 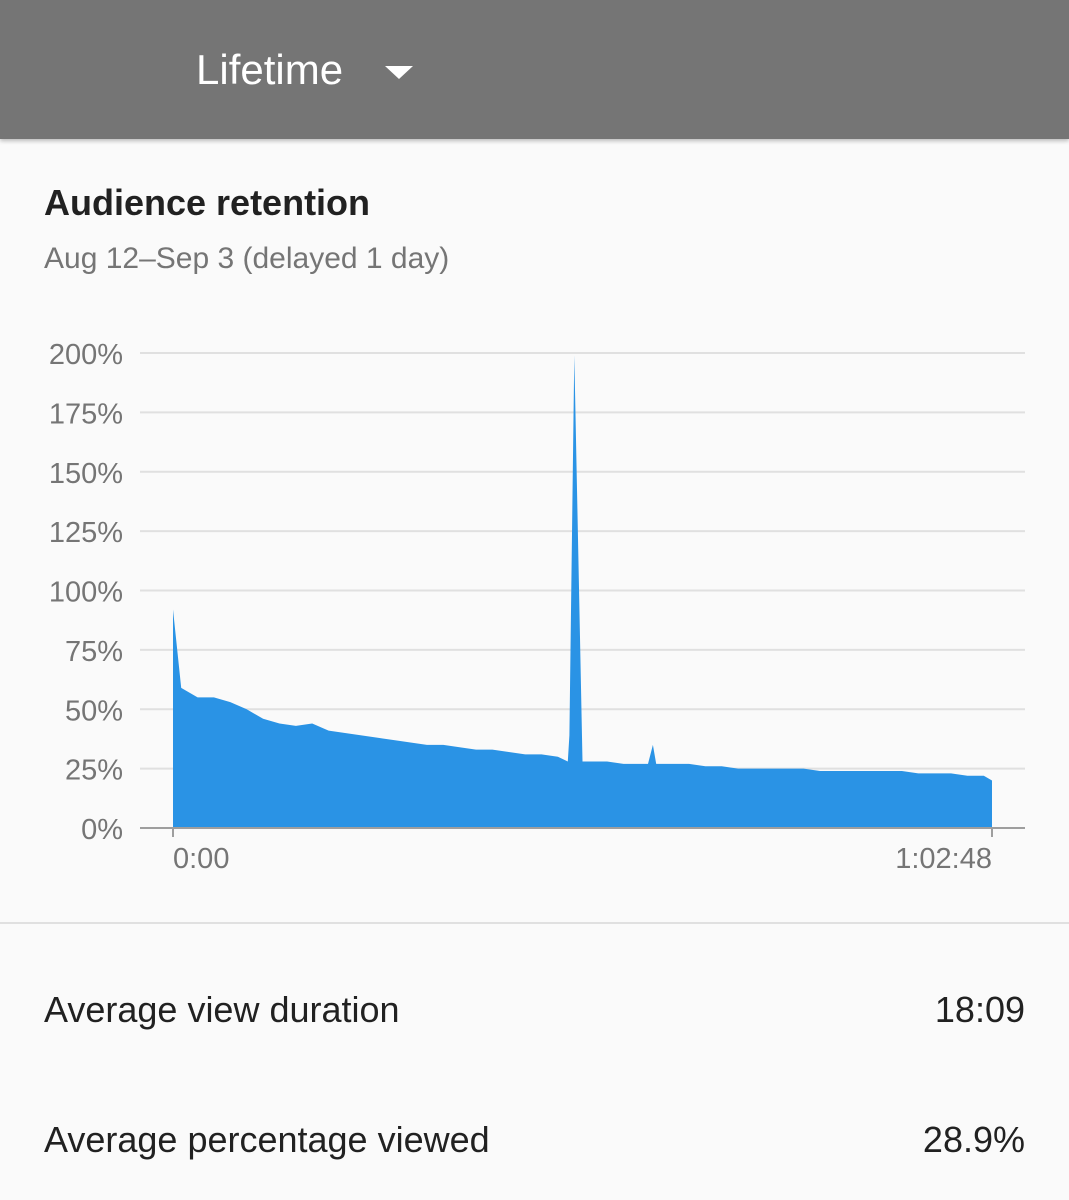 What do you see at coordinates (94, 711) in the screenshot?
I see `y-tick-label: 50%` at bounding box center [94, 711].